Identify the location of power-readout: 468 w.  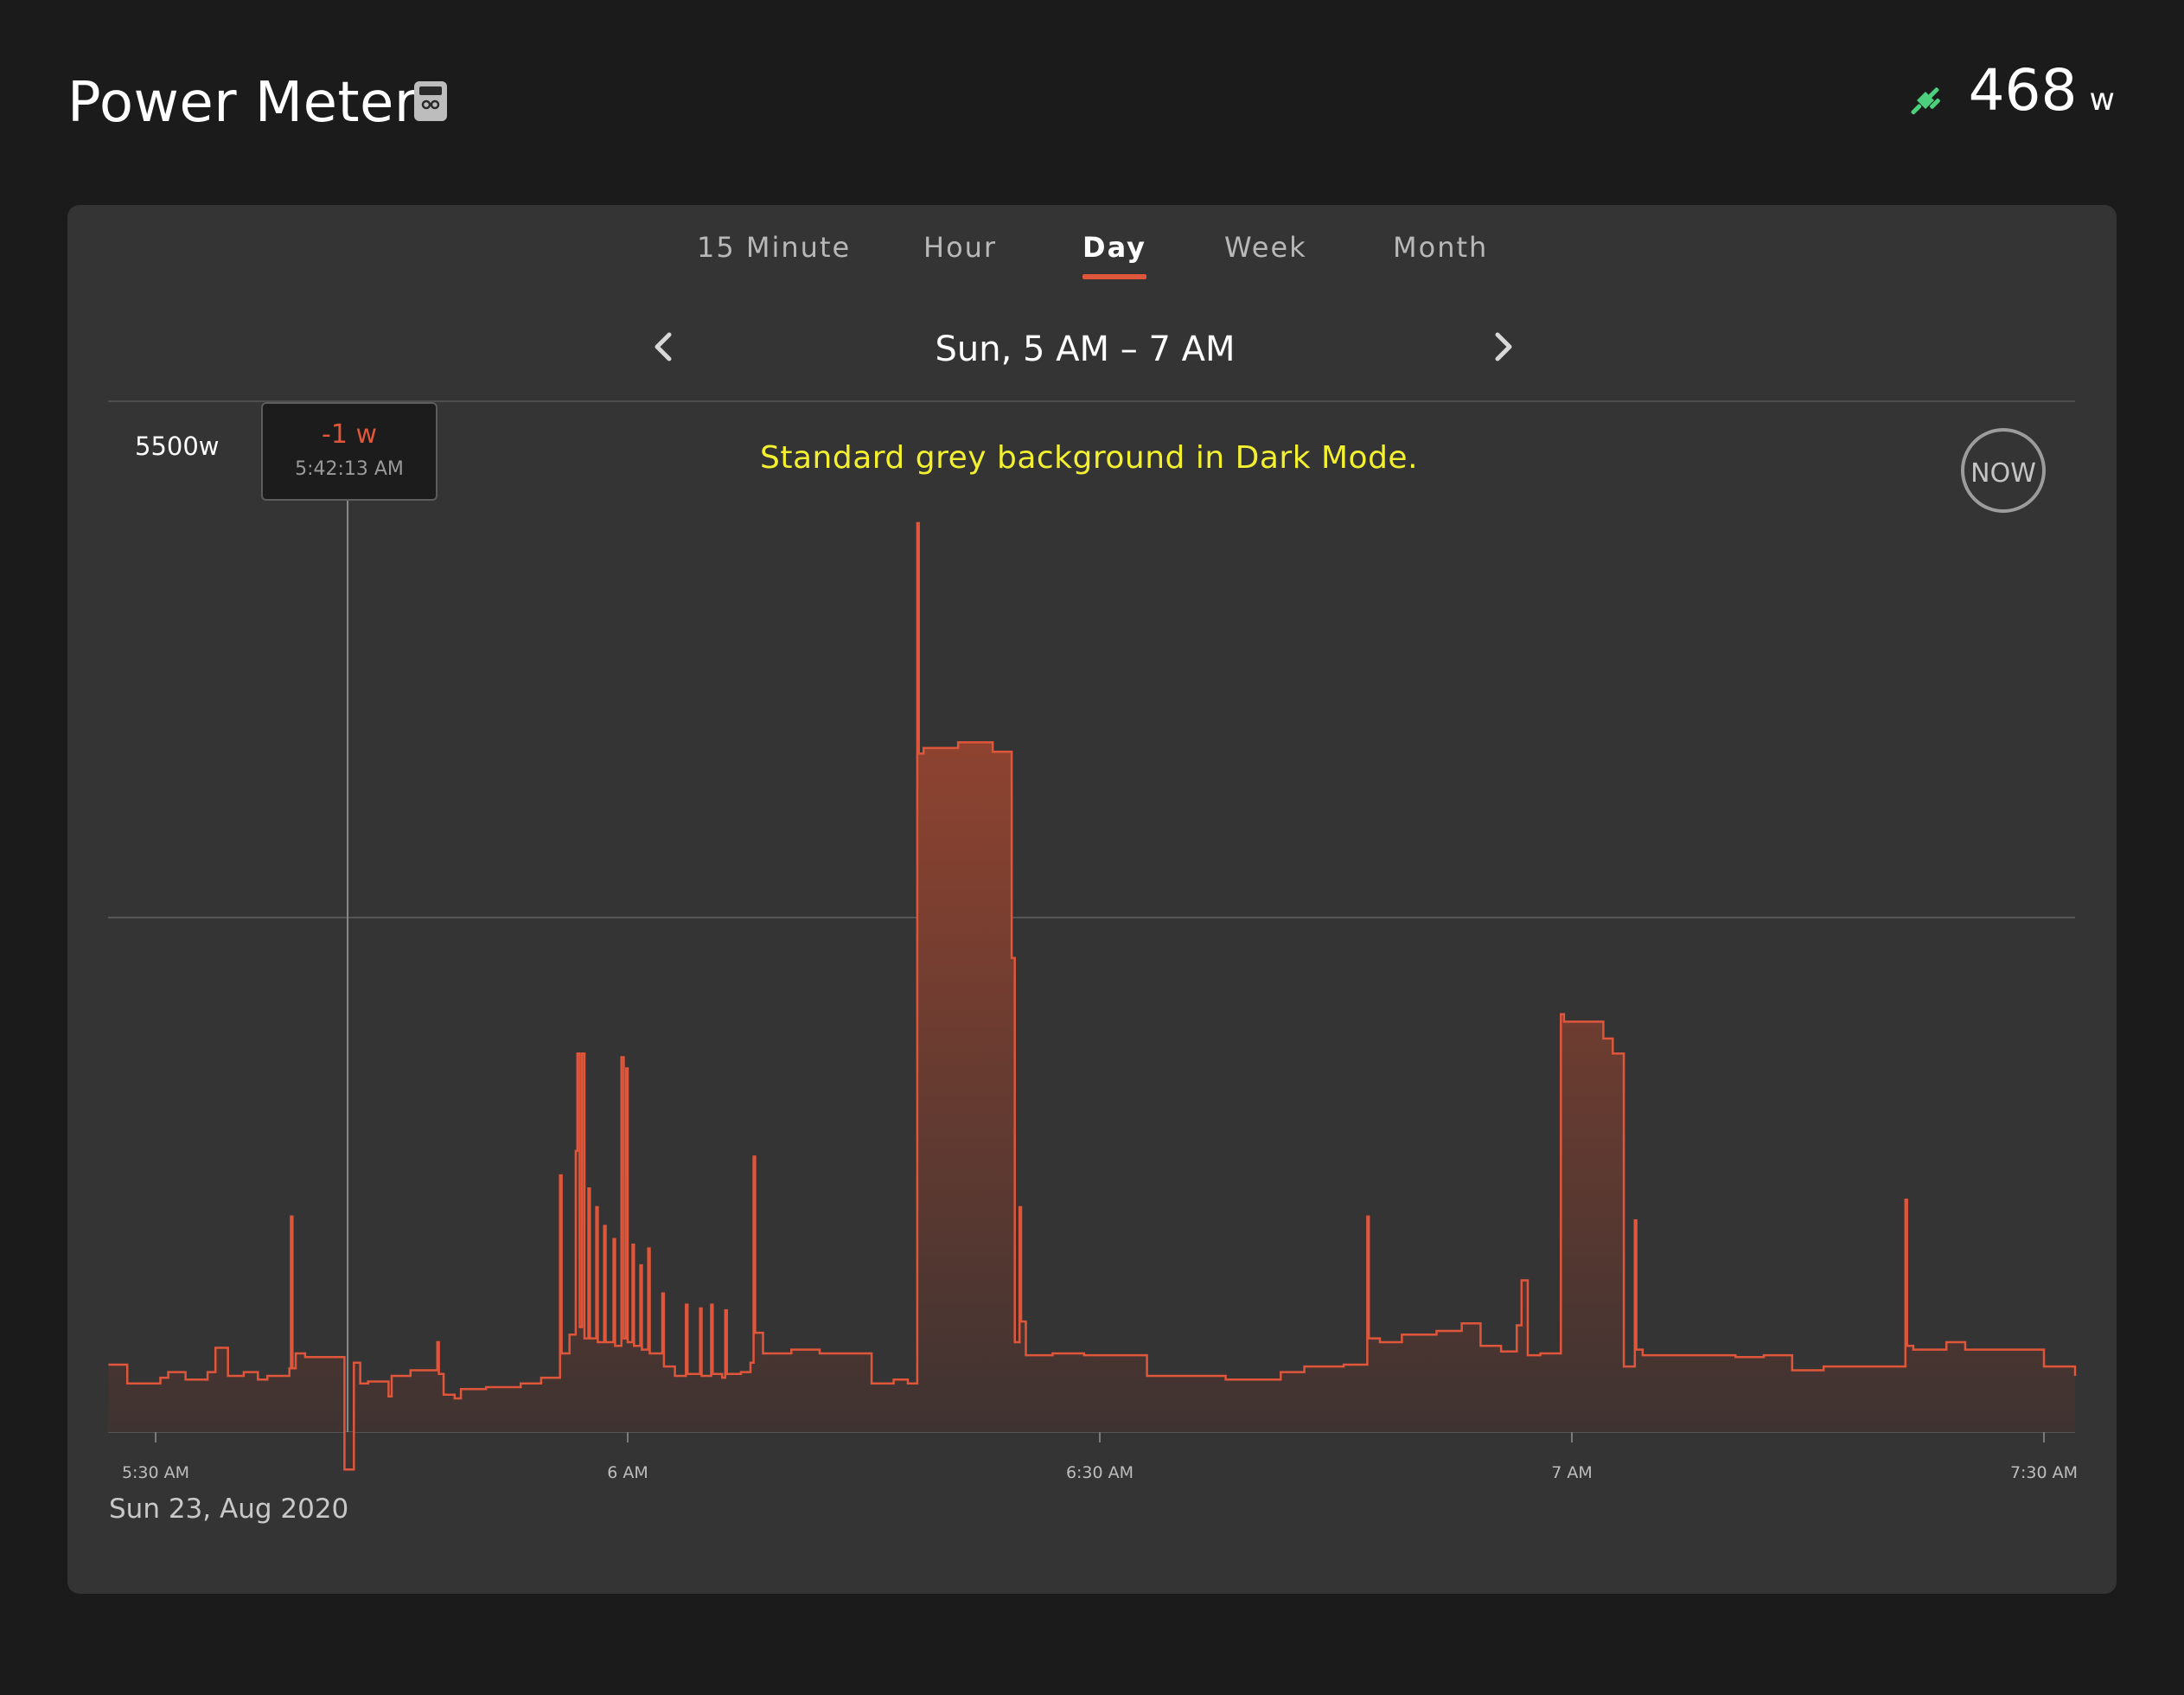
(2011, 100).